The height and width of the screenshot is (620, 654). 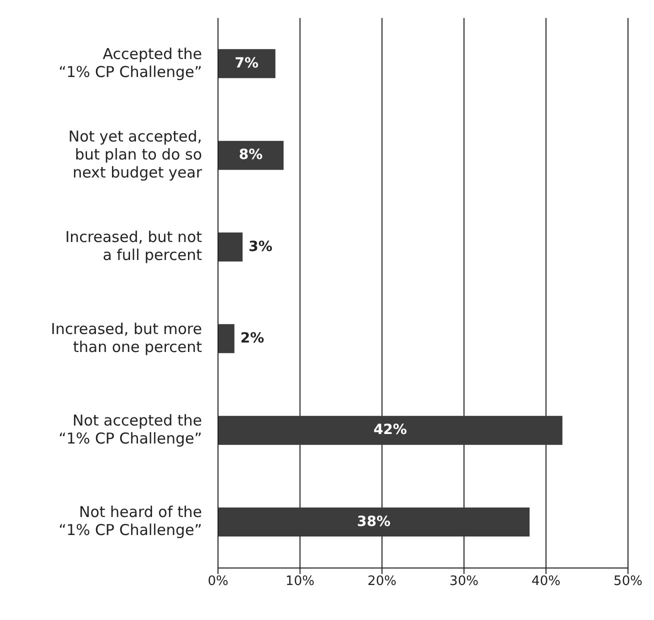 I want to click on data-label: 8%, so click(x=250, y=155).